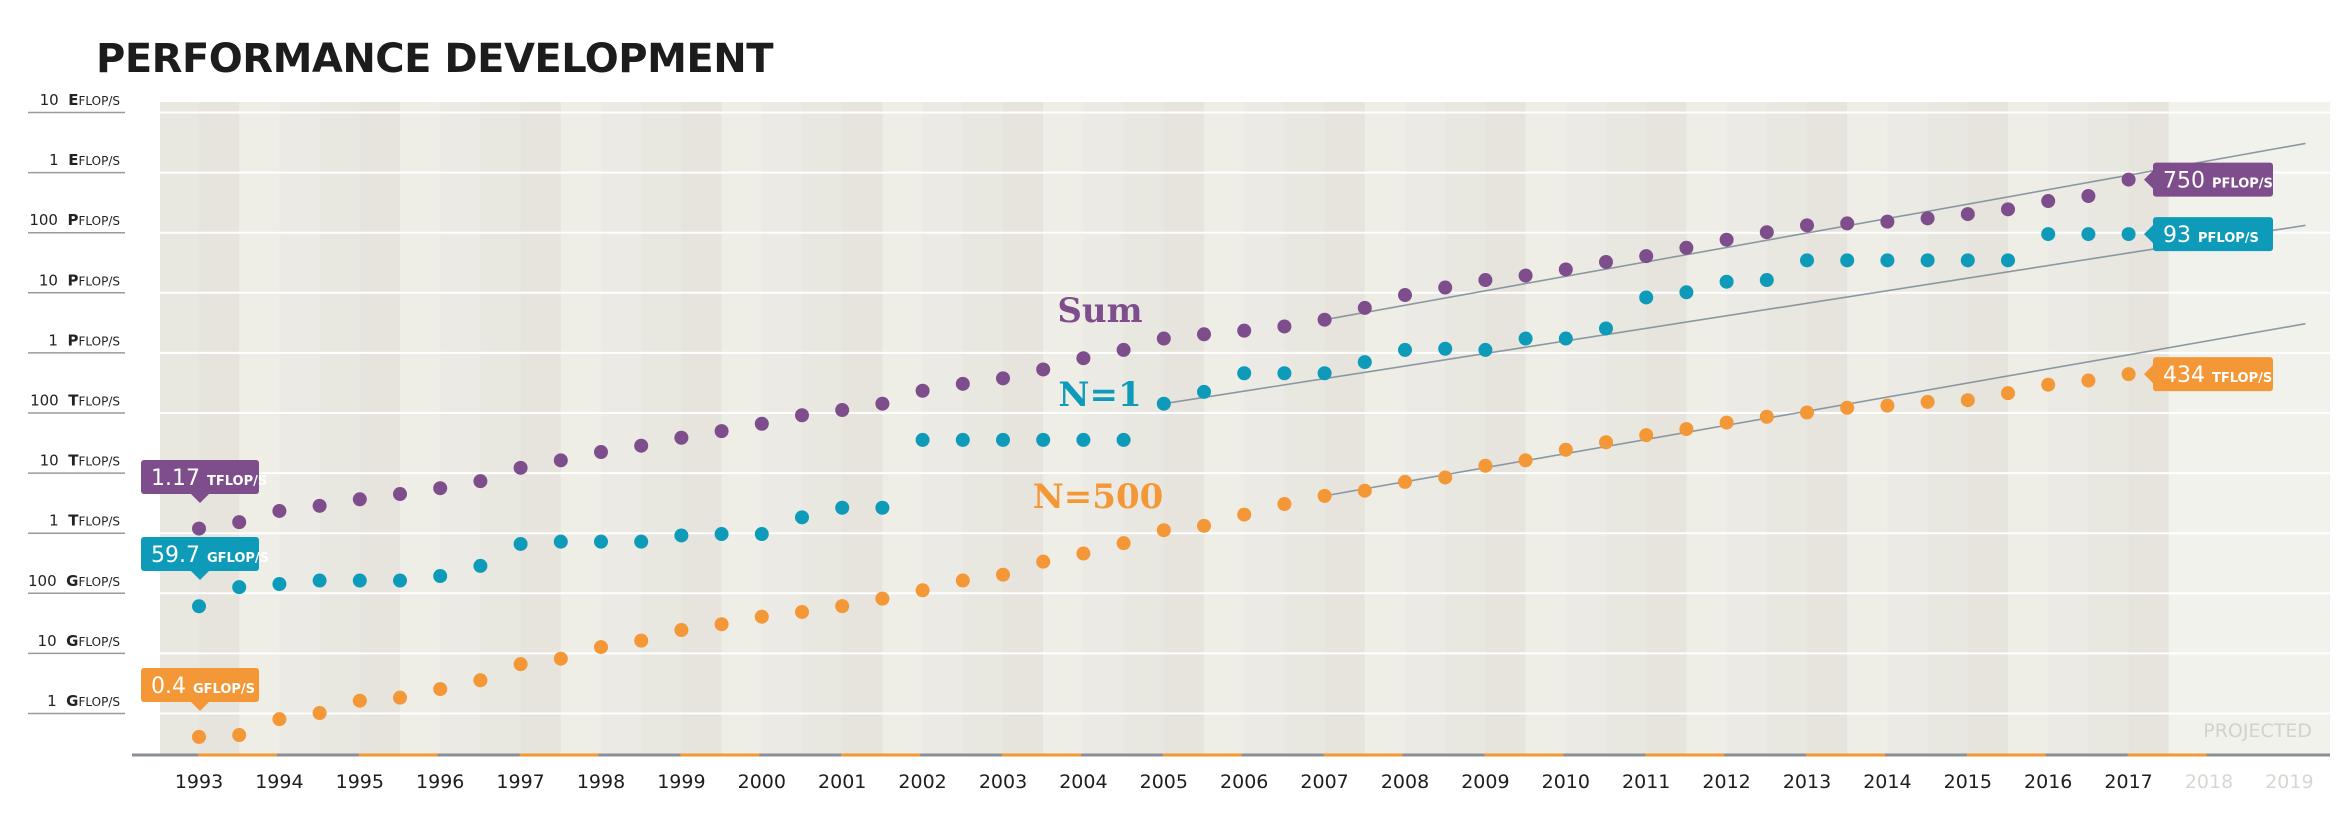 Image resolution: width=2344 pixels, height=816 pixels. I want to click on half-year-band-1995, so click(379, 428).